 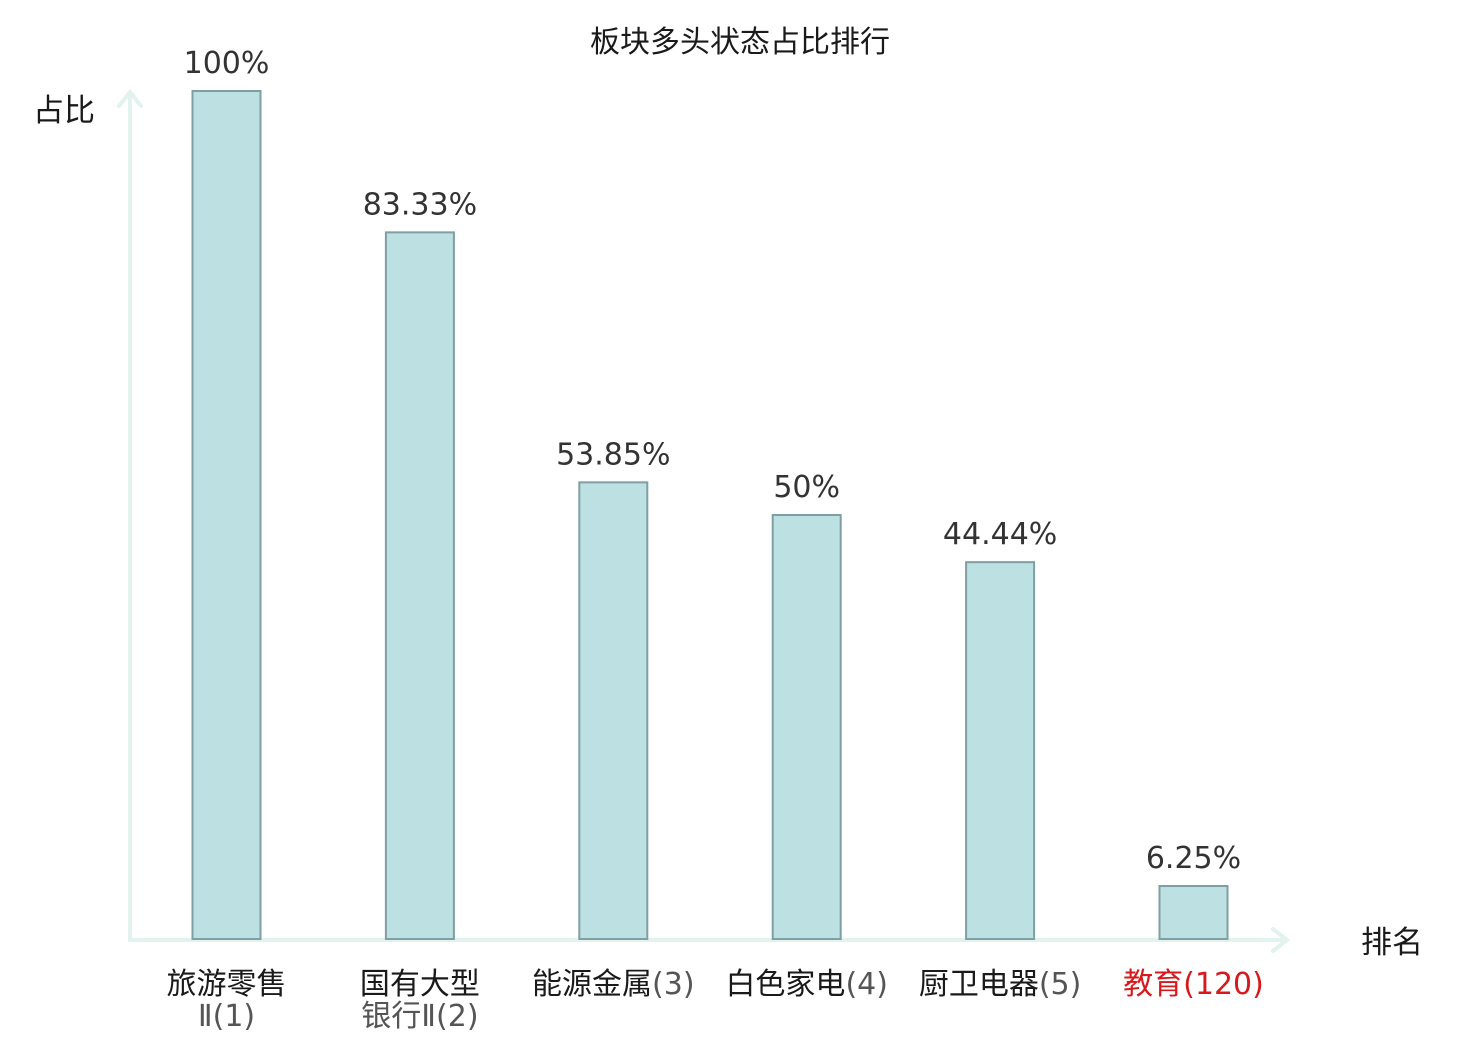 I want to click on bar-value-label: 100%, so click(x=227, y=63).